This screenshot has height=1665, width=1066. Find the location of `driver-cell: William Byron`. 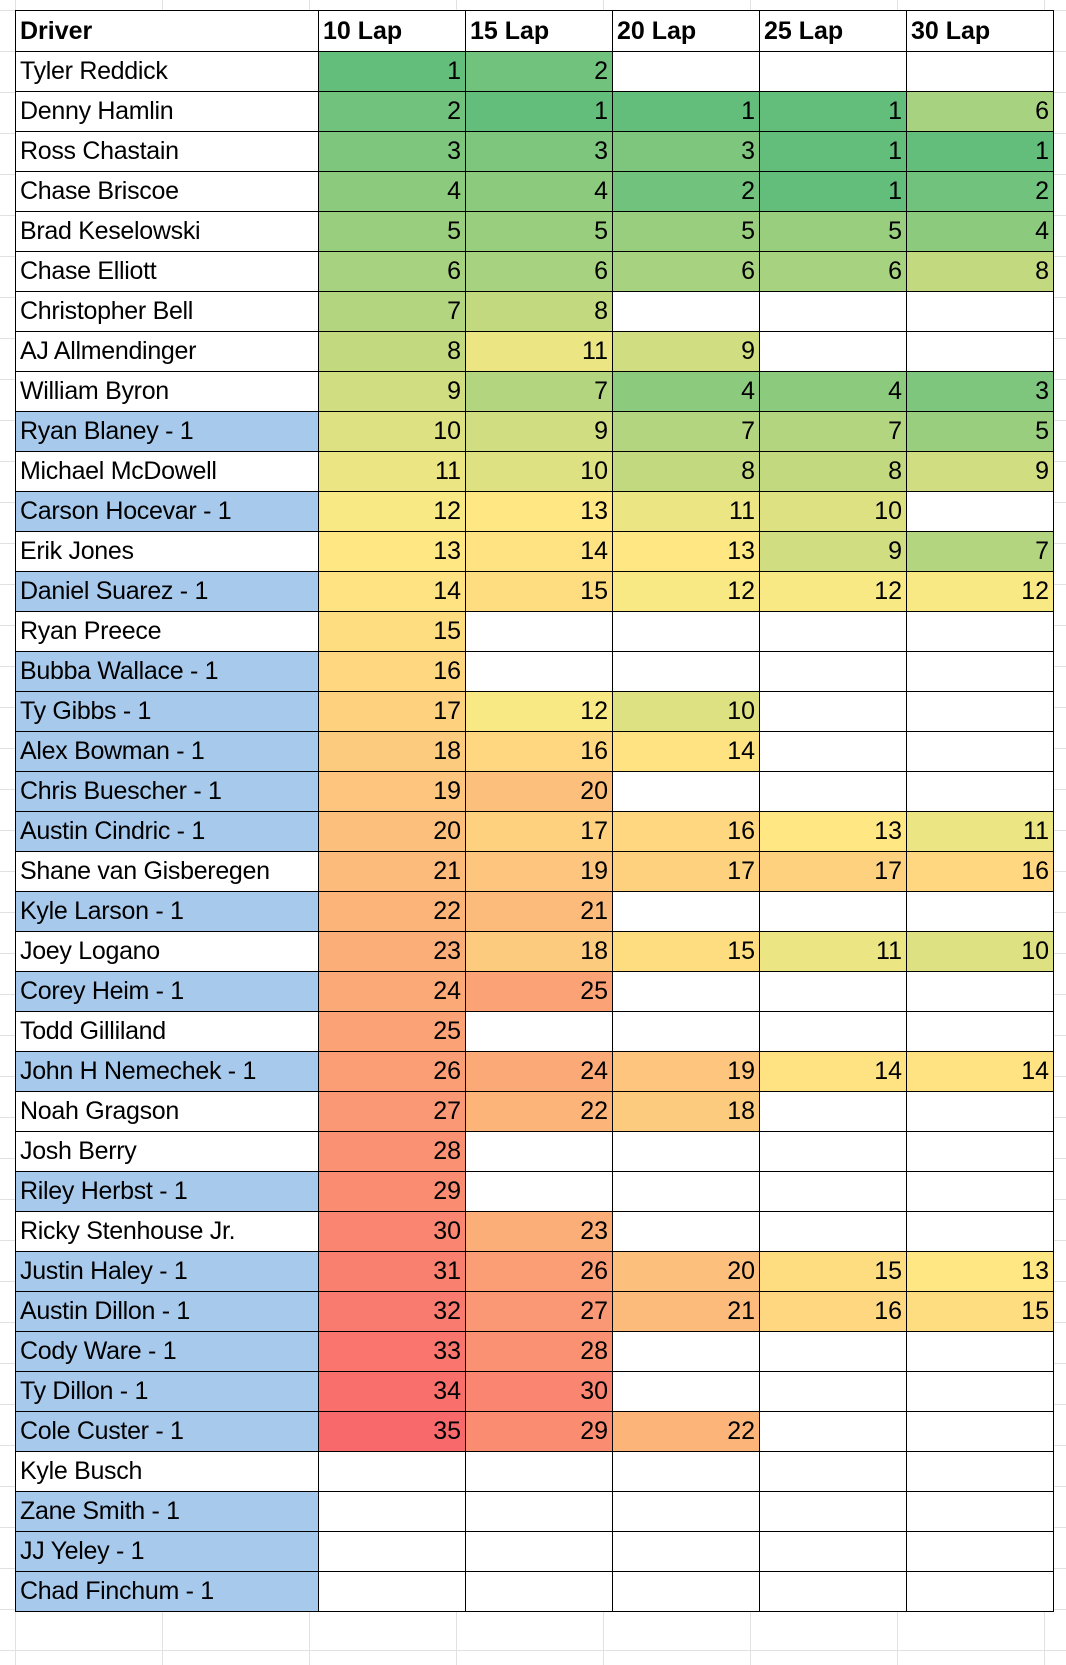

driver-cell: William Byron is located at coordinates (167, 391).